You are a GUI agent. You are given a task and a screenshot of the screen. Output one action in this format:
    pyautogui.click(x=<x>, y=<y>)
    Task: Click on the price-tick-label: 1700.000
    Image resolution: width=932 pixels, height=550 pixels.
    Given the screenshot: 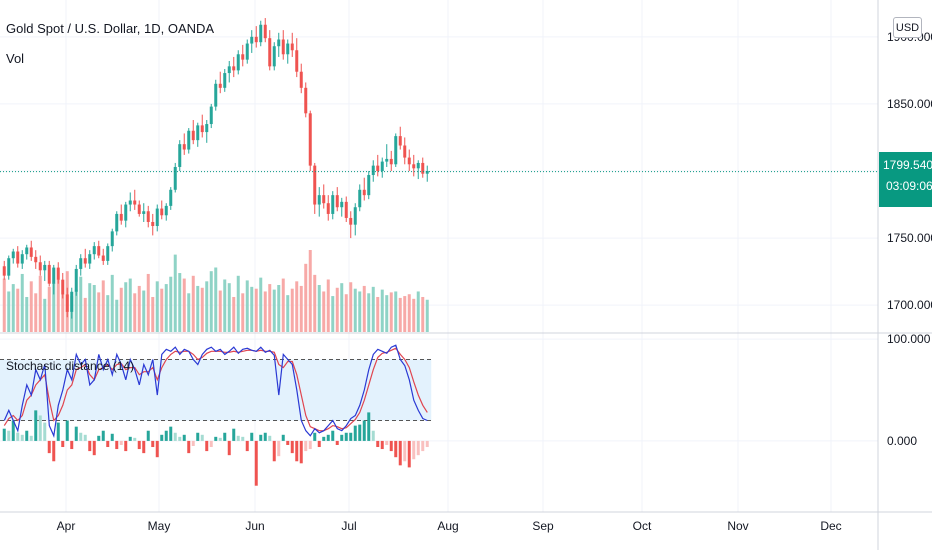 What is the action you would take?
    pyautogui.click(x=909, y=305)
    